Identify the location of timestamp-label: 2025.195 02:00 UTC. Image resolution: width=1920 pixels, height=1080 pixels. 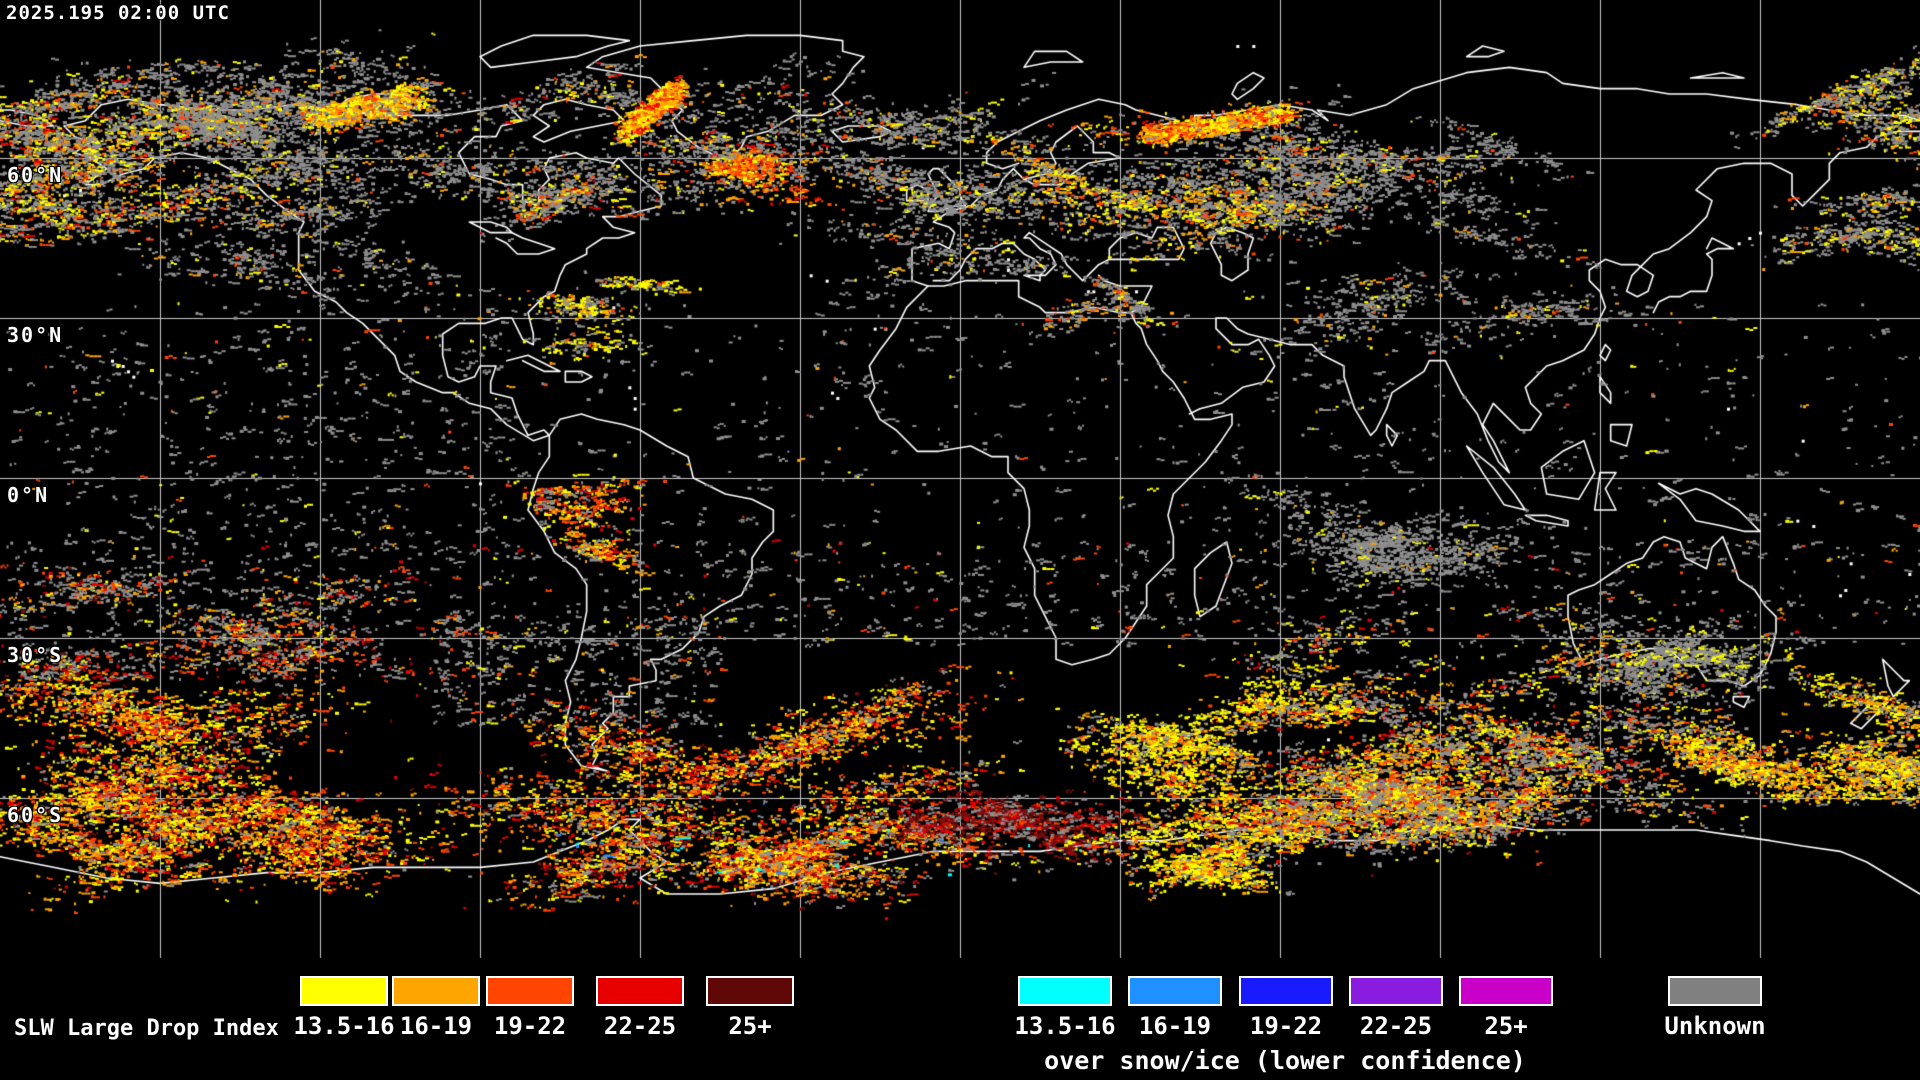
(118, 13).